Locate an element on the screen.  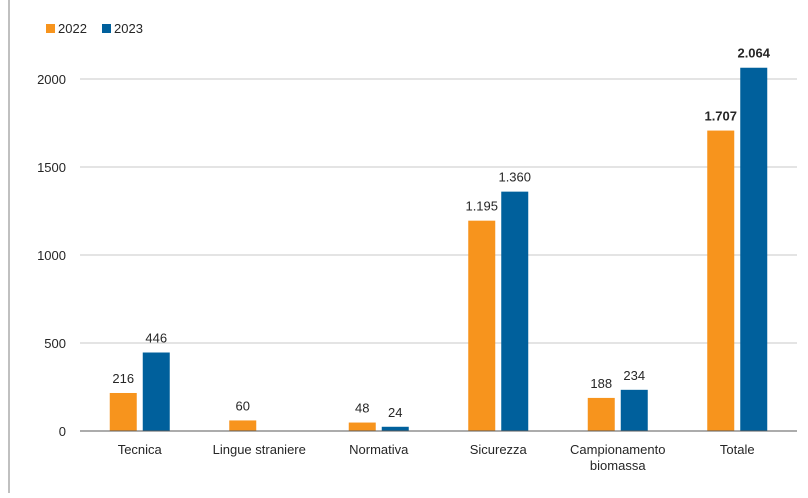
legend-label: 2023 is located at coordinates (128, 28).